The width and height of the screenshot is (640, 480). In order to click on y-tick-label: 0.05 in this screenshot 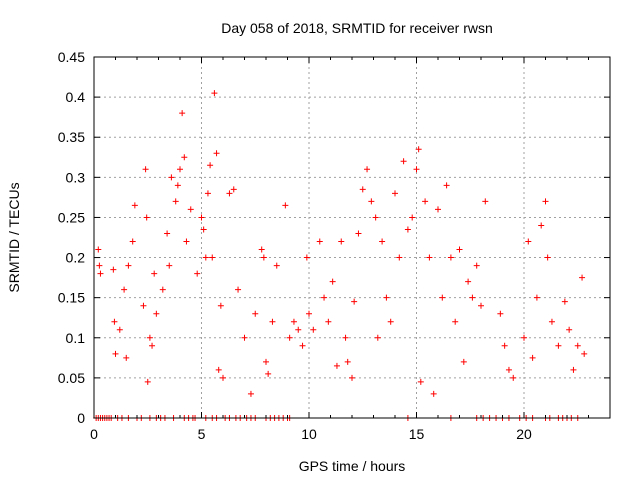, I will do `click(71, 378)`.